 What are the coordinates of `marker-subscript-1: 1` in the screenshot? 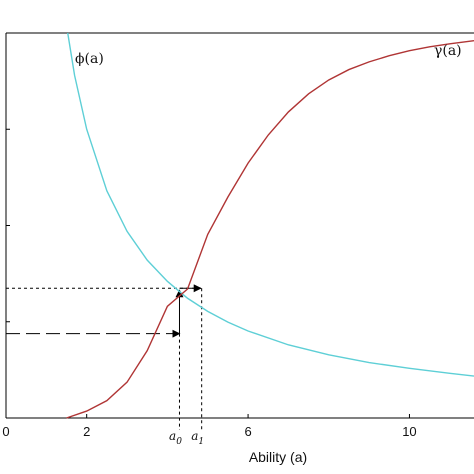 It's located at (201, 442).